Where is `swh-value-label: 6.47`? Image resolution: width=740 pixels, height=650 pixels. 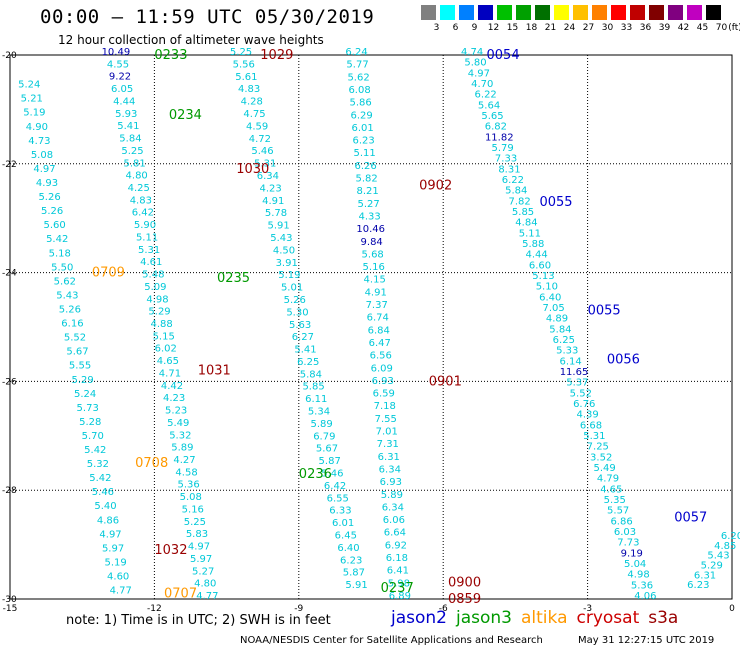
swh-value-label: 6.47 is located at coordinates (380, 343).